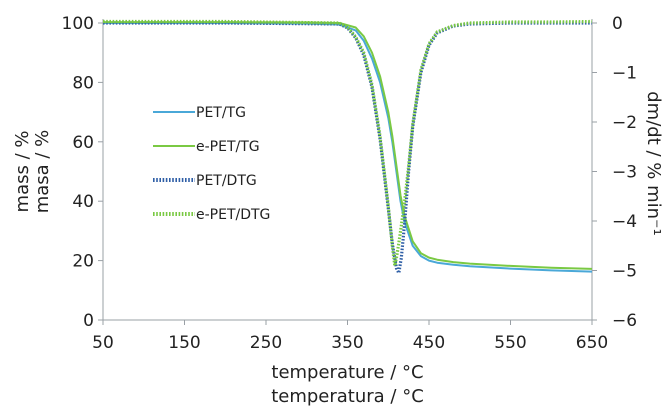  Describe the element at coordinates (83, 262) in the screenshot. I see `left-tick-label: 20` at that location.